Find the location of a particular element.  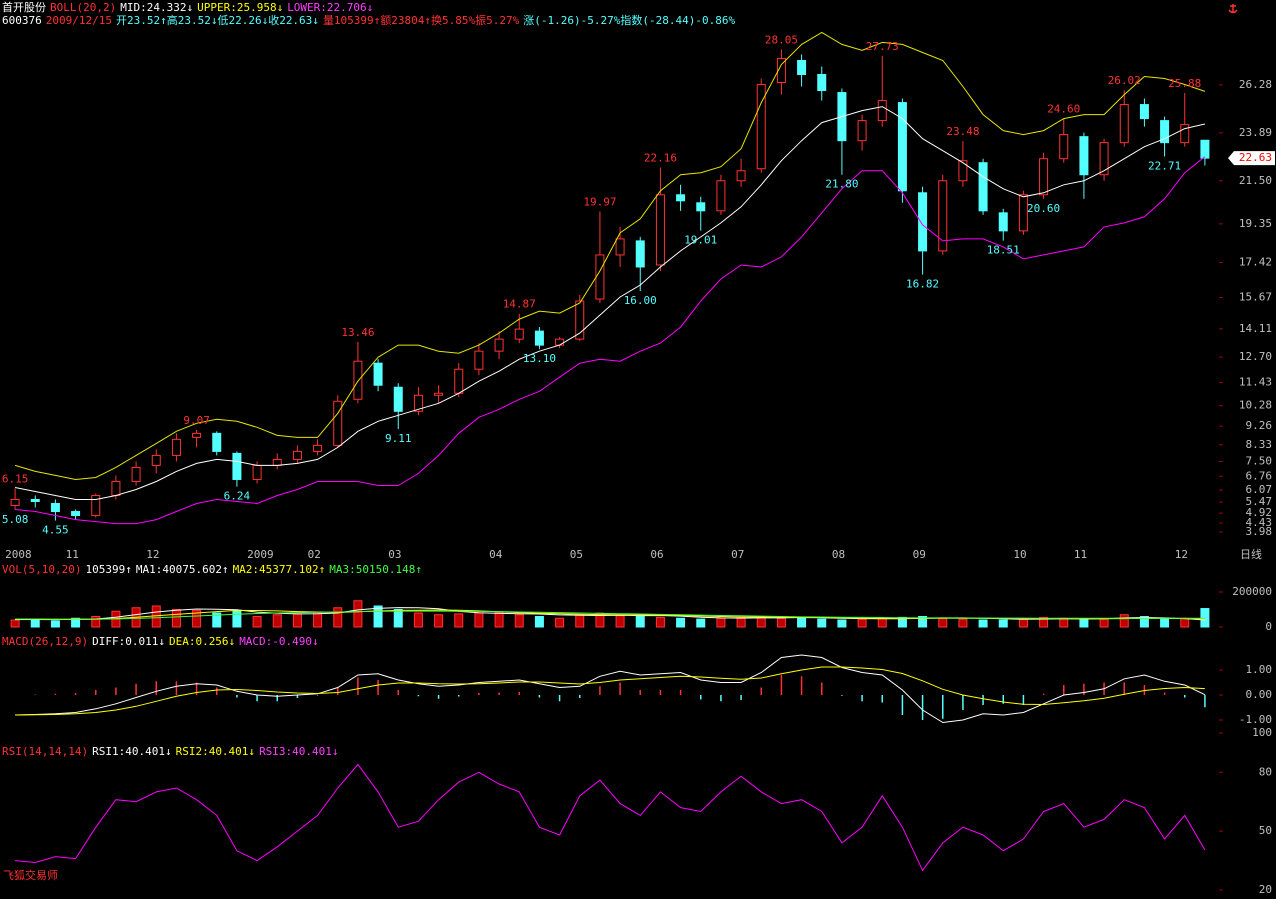

y-tick-label: 9.26 is located at coordinates (1259, 425).